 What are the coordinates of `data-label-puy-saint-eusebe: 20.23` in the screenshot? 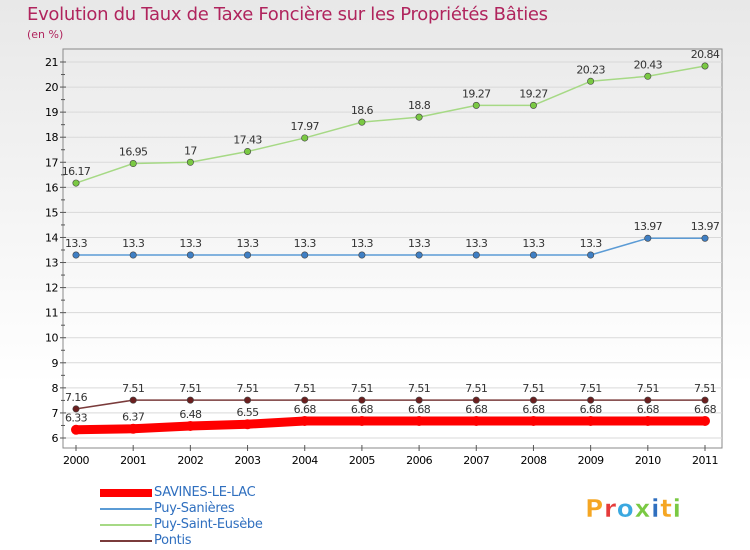 It's located at (590, 69).